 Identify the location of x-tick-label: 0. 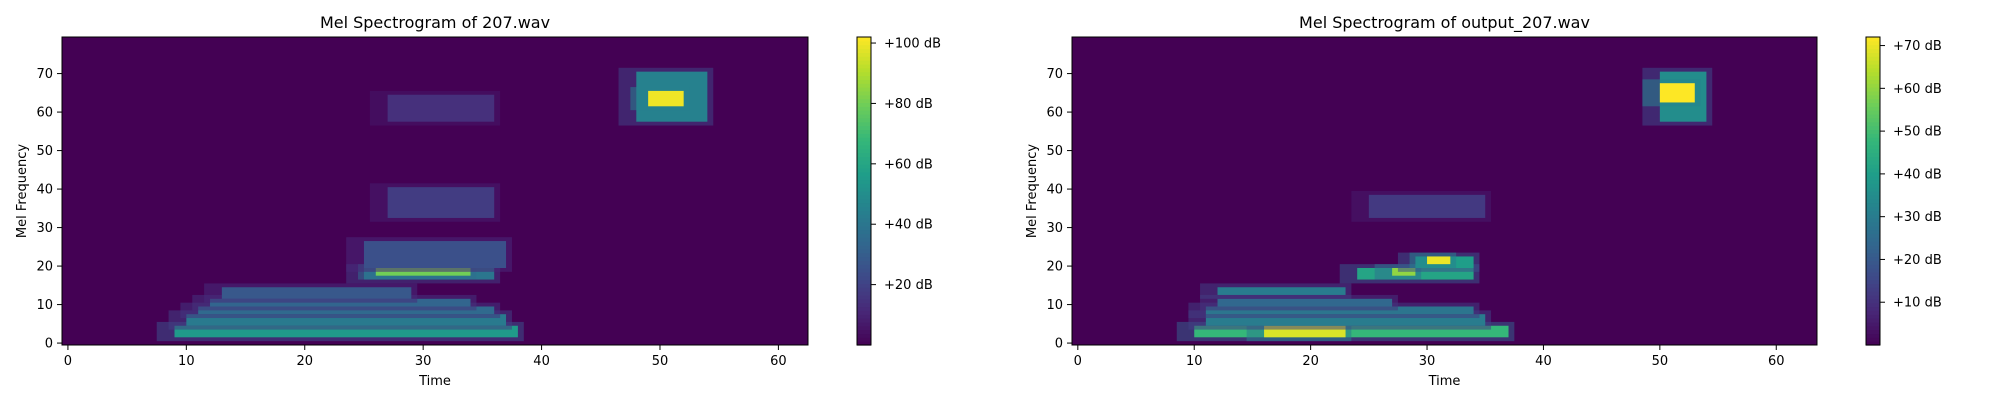
(1078, 361).